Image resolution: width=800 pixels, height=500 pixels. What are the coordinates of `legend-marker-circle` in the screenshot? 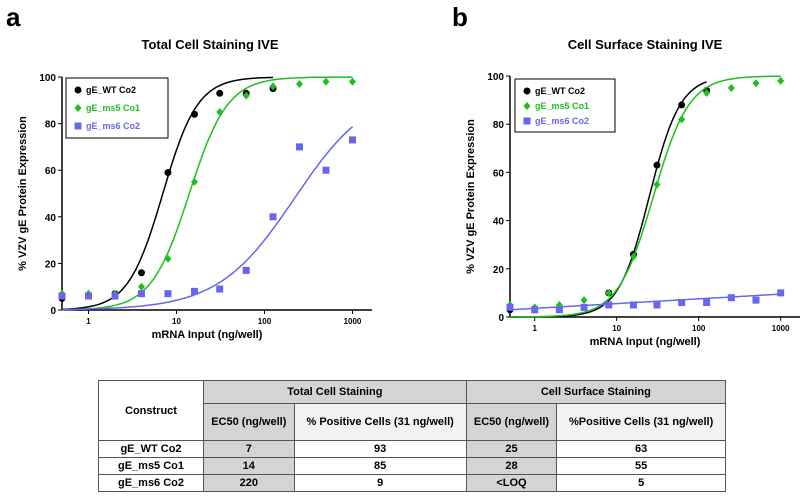 It's located at (527, 91).